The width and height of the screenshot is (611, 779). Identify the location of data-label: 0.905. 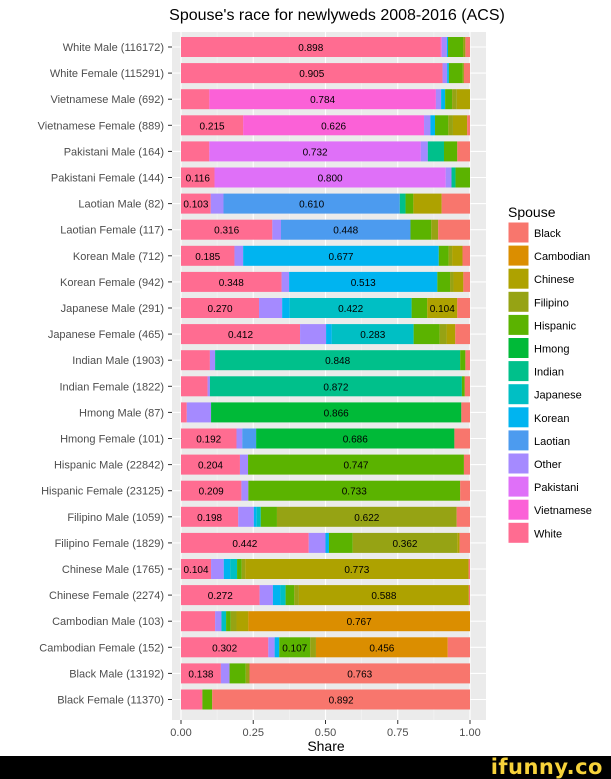
(311, 74).